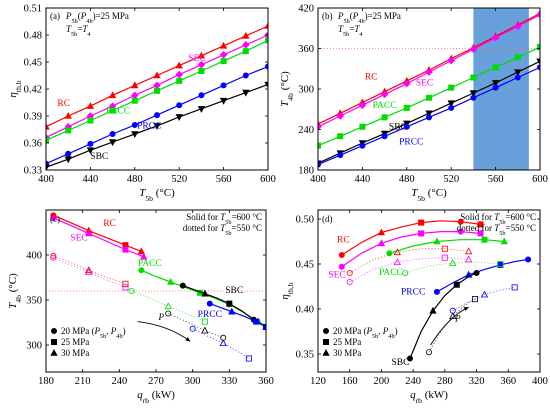 The width and height of the screenshot is (550, 408). I want to click on y-axis-title: ηth,b, so click(287, 290).